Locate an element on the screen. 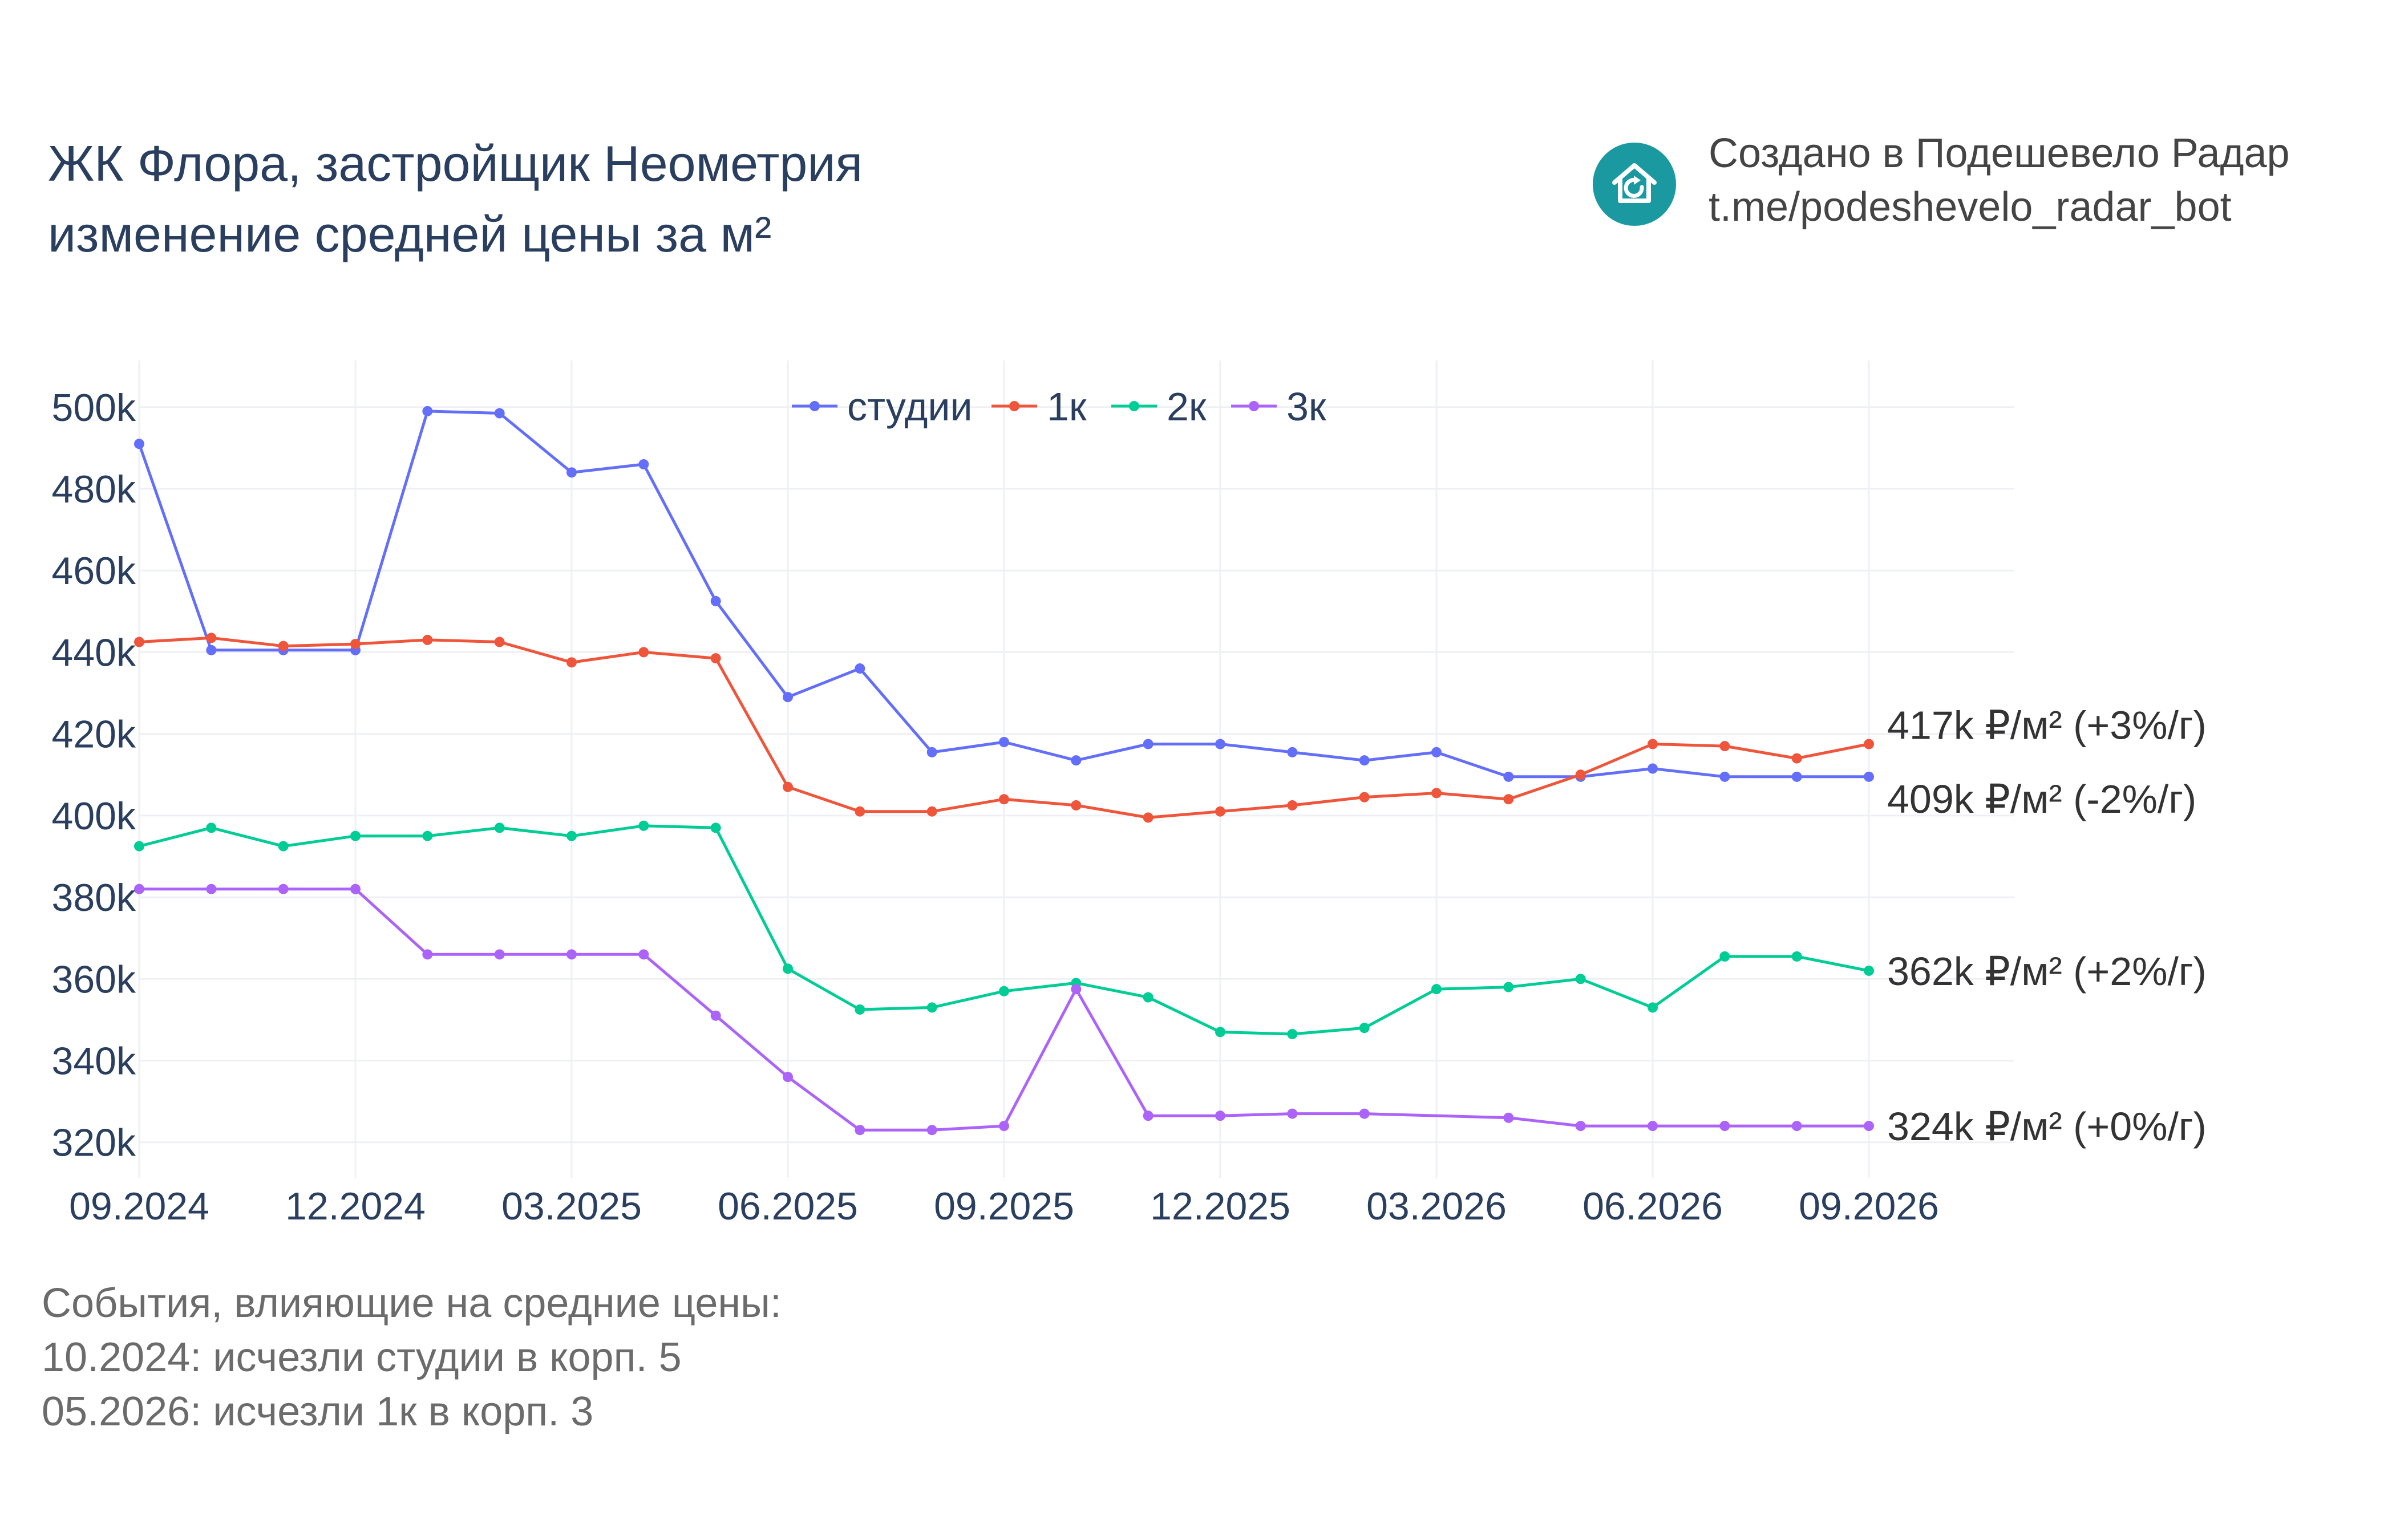  y-tick-label: 480k is located at coordinates (94, 490).